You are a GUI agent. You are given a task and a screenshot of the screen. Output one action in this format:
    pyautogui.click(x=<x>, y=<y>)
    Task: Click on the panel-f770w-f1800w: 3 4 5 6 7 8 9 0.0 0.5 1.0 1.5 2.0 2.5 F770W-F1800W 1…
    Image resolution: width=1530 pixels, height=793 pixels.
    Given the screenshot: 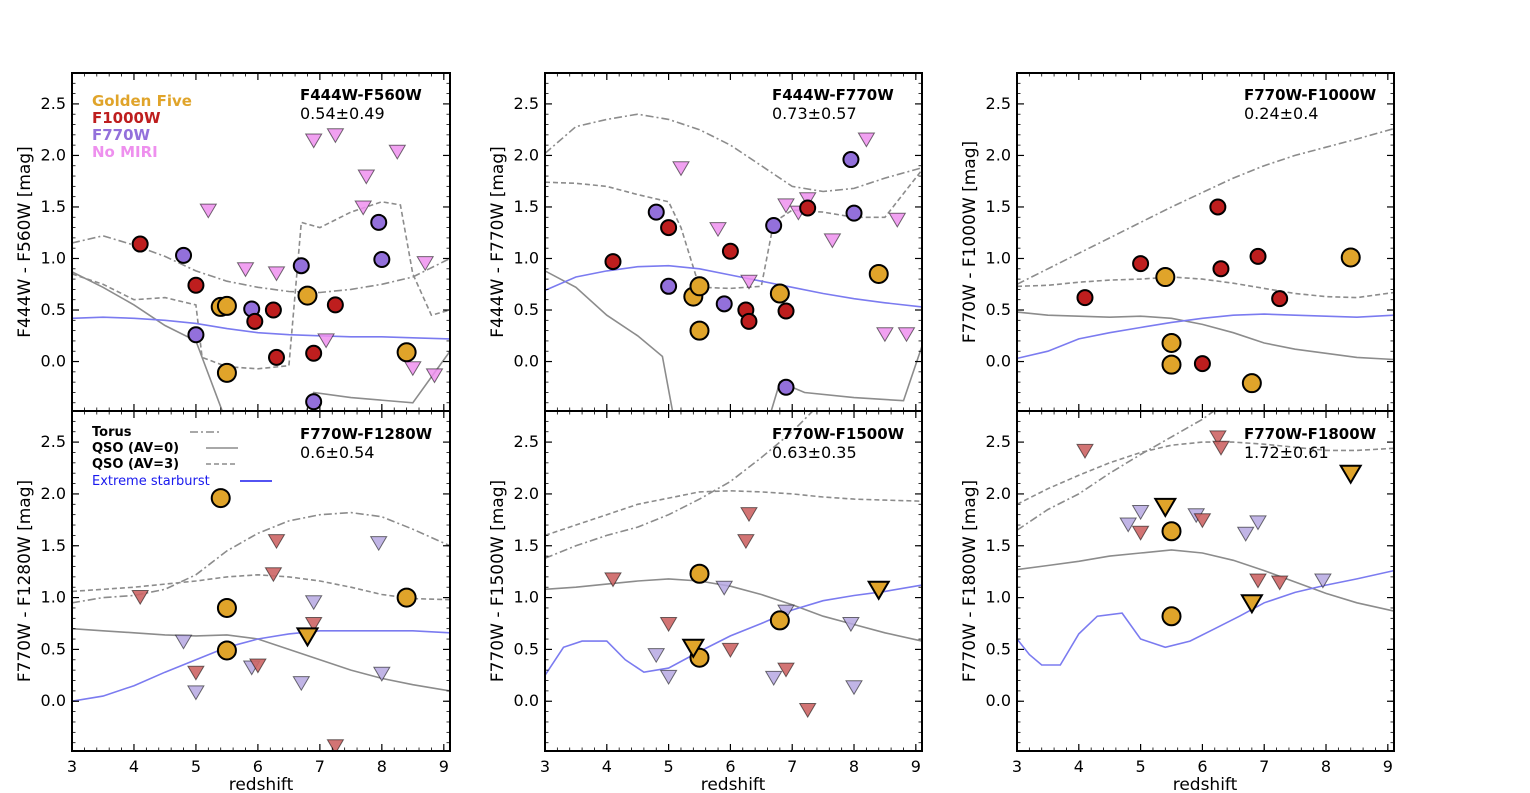 What is the action you would take?
    pyautogui.click(x=1177, y=601)
    